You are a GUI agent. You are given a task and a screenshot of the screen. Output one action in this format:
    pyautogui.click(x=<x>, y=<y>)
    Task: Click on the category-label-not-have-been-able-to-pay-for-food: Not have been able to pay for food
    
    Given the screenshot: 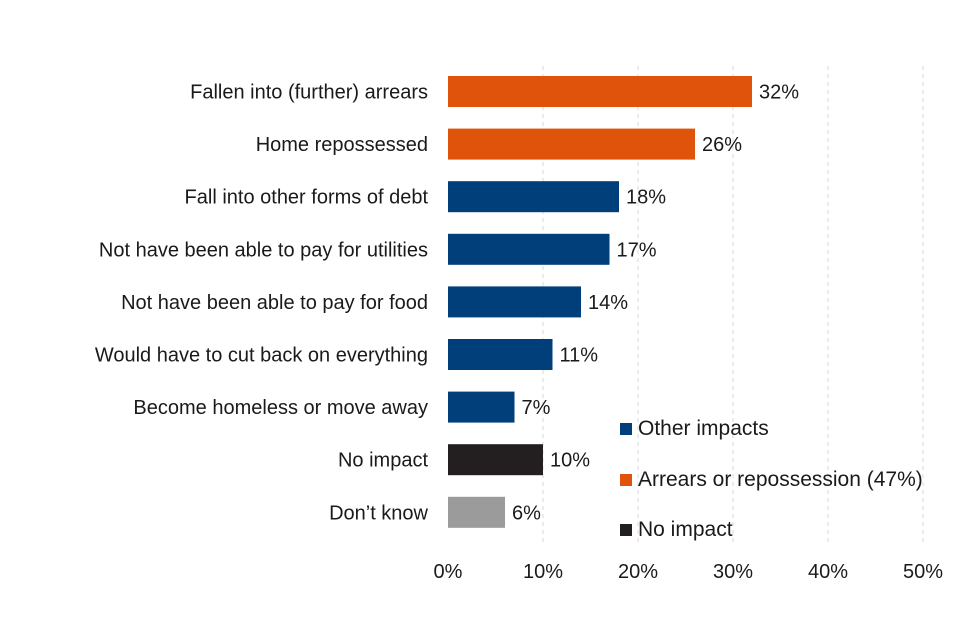 What is the action you would take?
    pyautogui.click(x=274, y=303)
    